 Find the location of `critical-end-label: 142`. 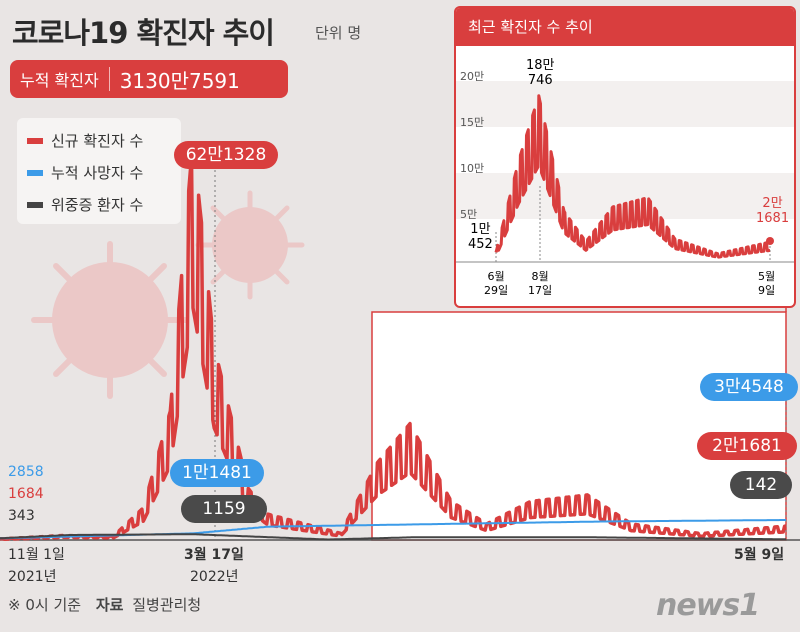

critical-end-label: 142 is located at coordinates (761, 485).